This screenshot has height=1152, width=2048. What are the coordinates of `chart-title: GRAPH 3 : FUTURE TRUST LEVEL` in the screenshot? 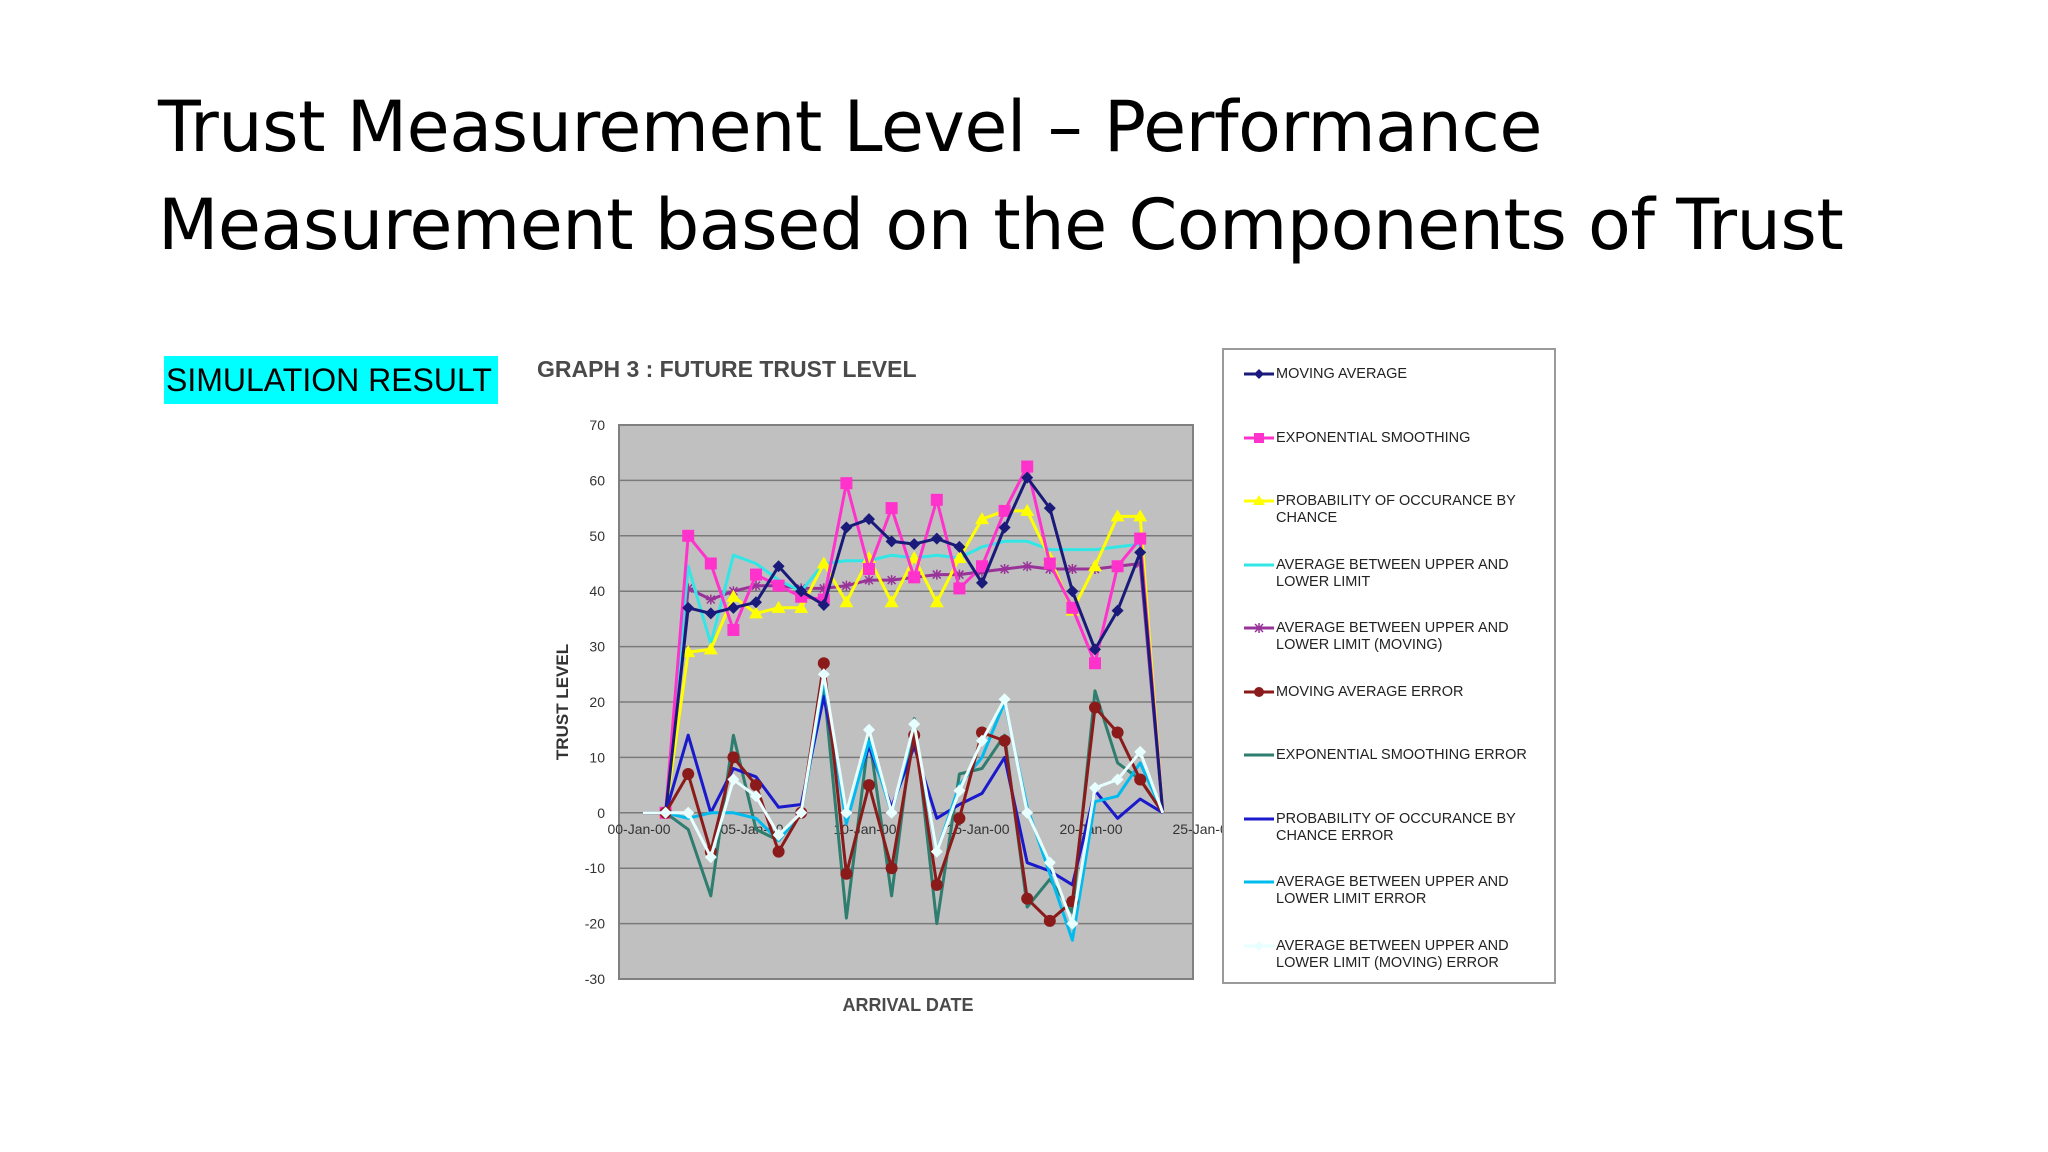 It's located at (727, 369).